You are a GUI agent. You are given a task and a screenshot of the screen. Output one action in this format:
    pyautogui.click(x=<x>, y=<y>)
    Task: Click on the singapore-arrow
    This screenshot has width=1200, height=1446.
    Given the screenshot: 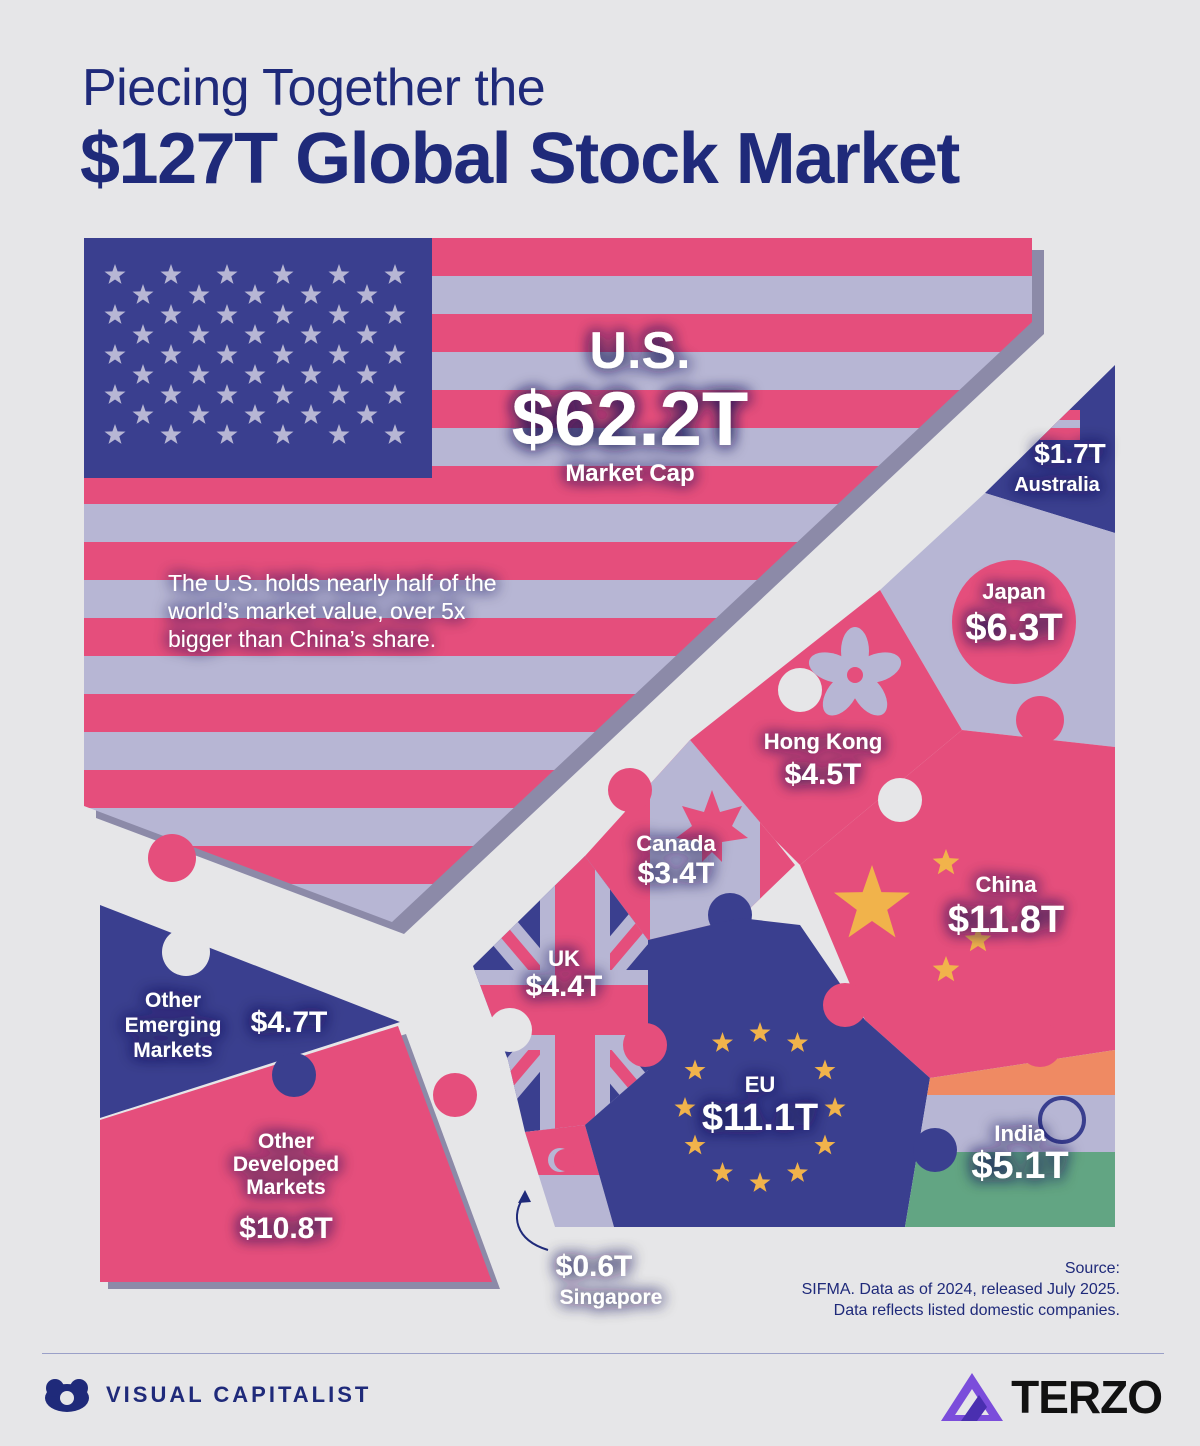 What is the action you would take?
    pyautogui.click(x=532, y=1222)
    